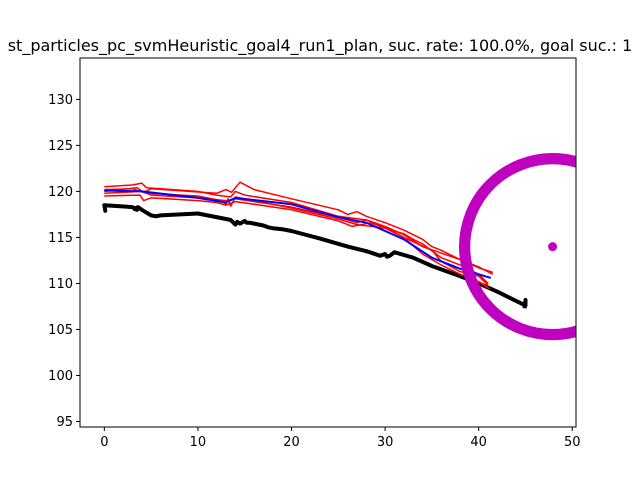 This screenshot has width=640, height=480. I want to click on x-axis: 0 10 20 30 40 50, so click(340, 438).